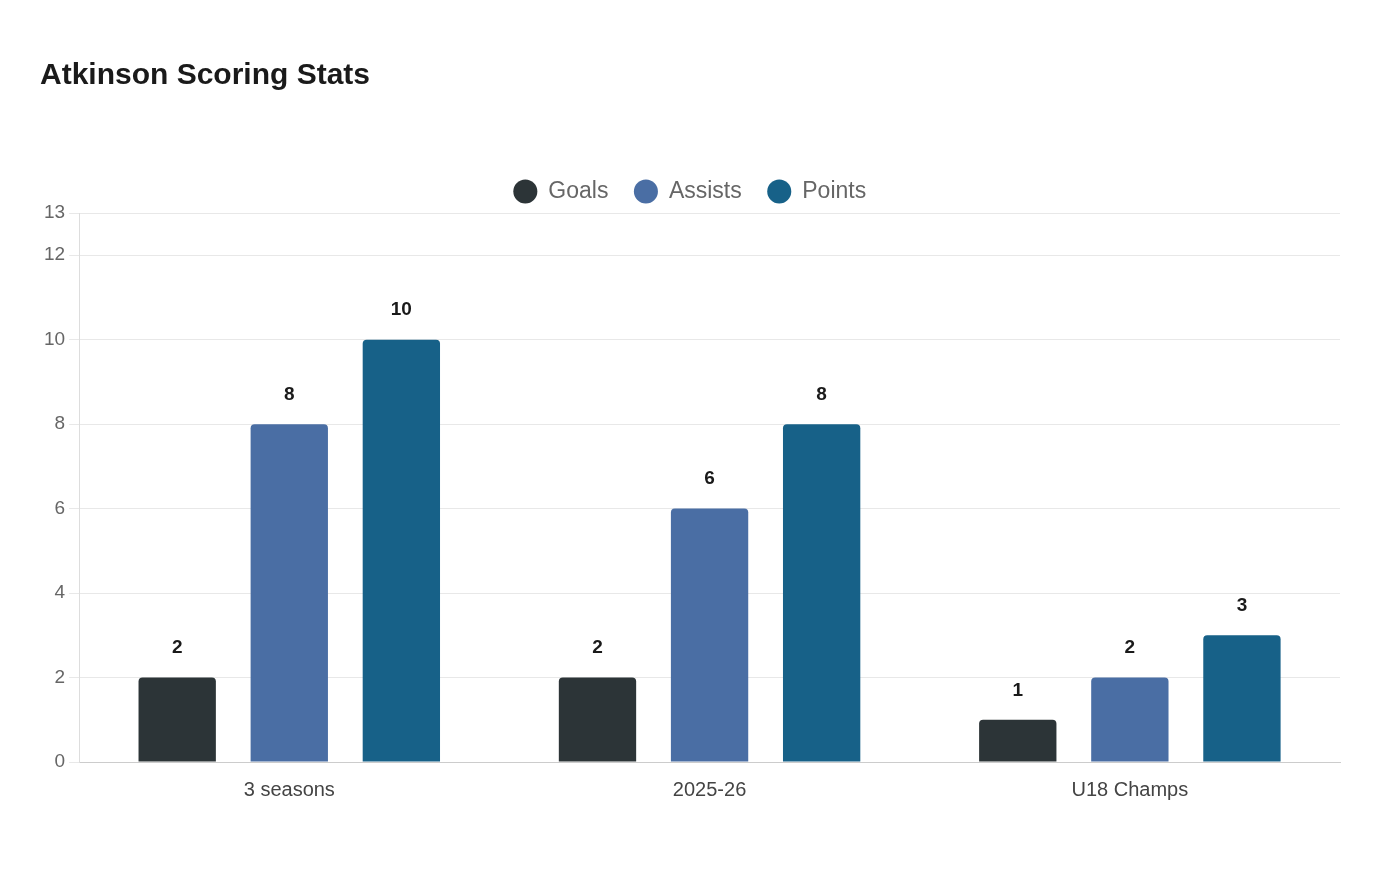  Describe the element at coordinates (709, 478) in the screenshot. I see `data-label: 6` at that location.